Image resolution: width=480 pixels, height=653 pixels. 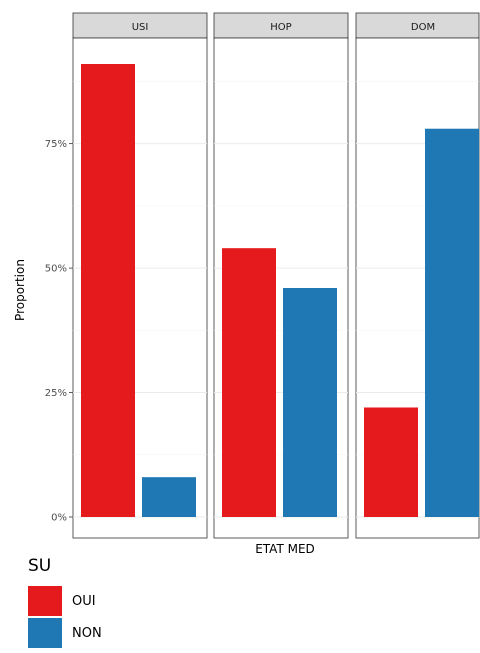 What do you see at coordinates (452, 322) in the screenshot?
I see `bar-dom-non` at bounding box center [452, 322].